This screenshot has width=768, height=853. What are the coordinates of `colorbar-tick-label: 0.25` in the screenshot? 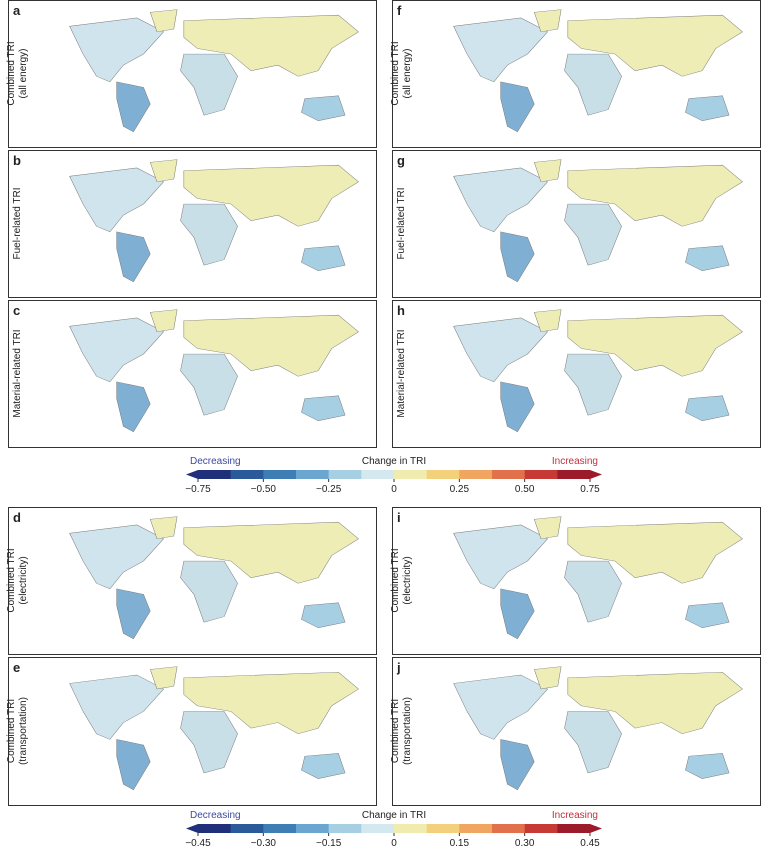 It's located at (460, 489).